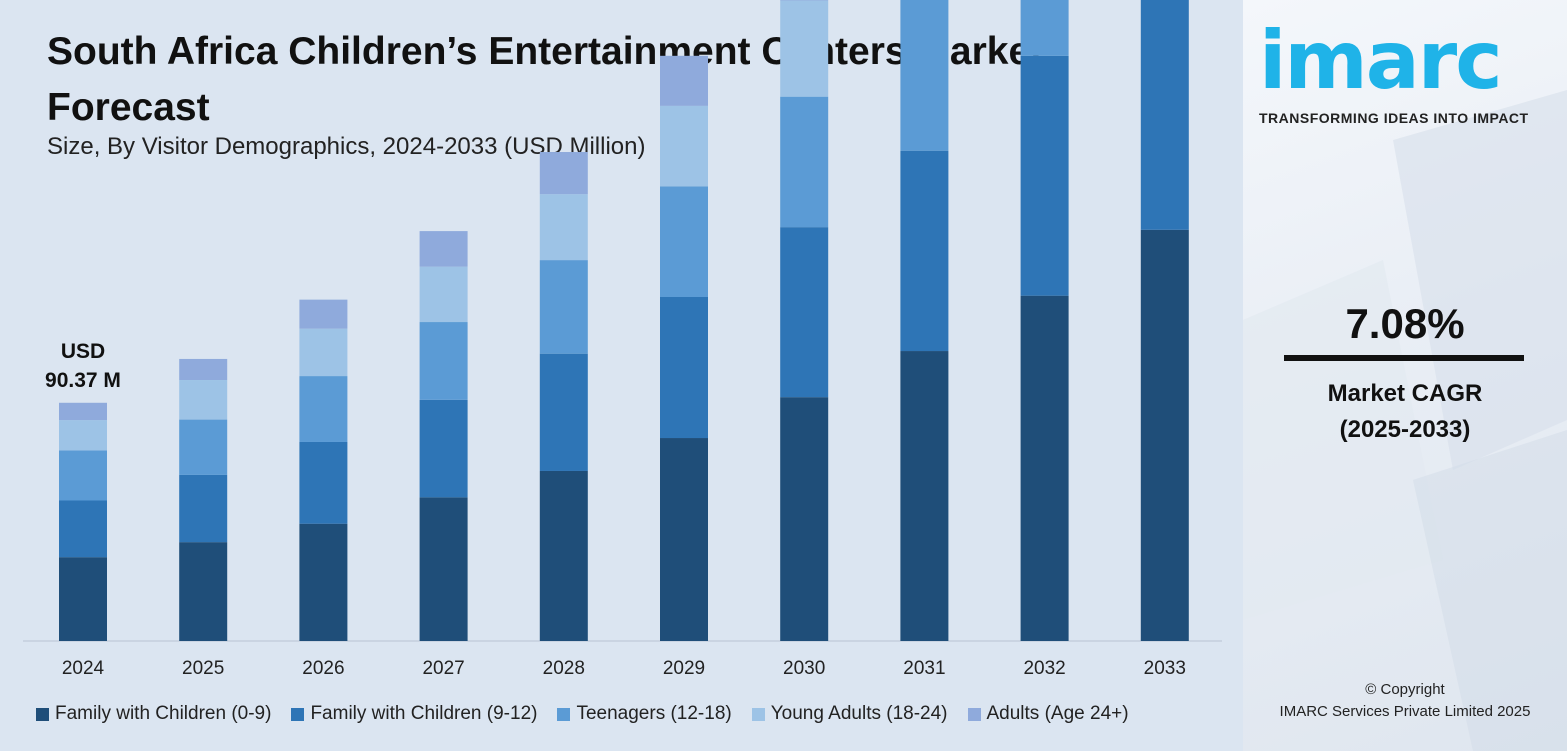 The height and width of the screenshot is (751, 1567). Describe the element at coordinates (1405, 412) in the screenshot. I see `cagr-label-block: Market CAGR (2025-2033)` at that location.